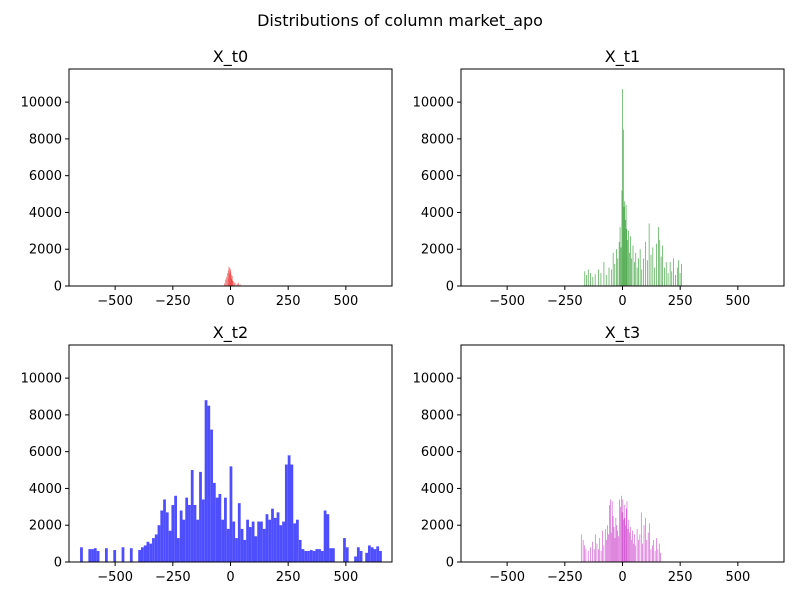 This screenshot has height=600, width=800. I want to click on y-tick-label: 0, so click(450, 563).